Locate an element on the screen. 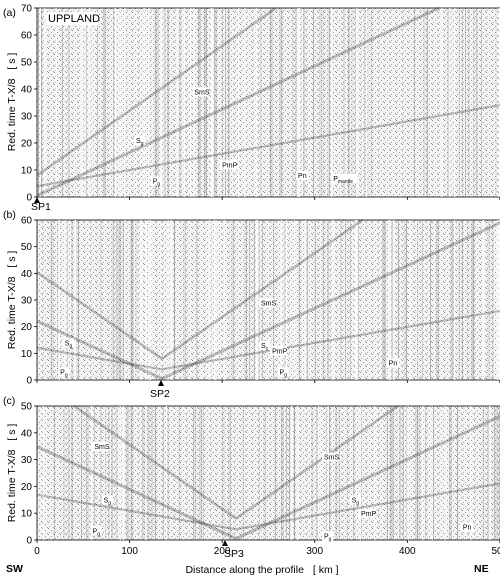 The image size is (500, 577). panel-a-letter: (a) is located at coordinates (9, 13).